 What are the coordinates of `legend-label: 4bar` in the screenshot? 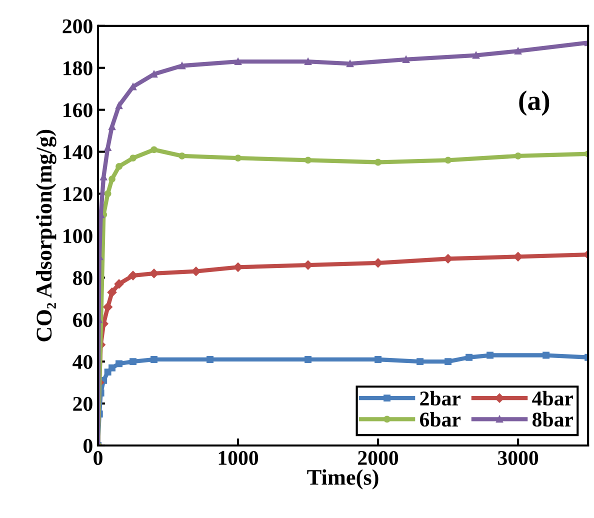 It's located at (553, 398).